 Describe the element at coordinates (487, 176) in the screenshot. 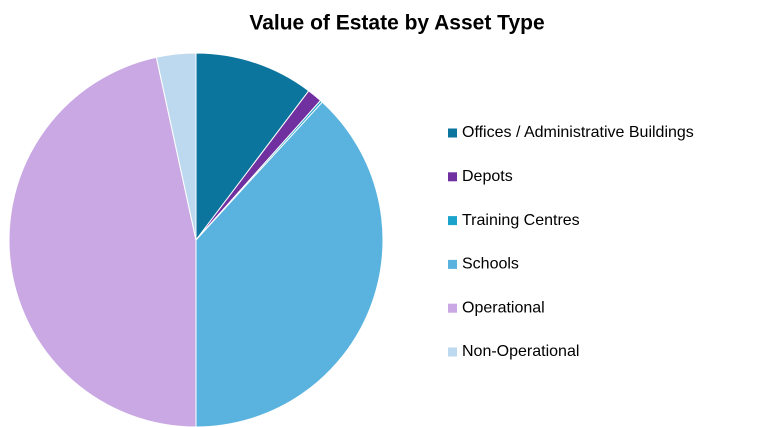

I see `legend-text: Depots` at that location.